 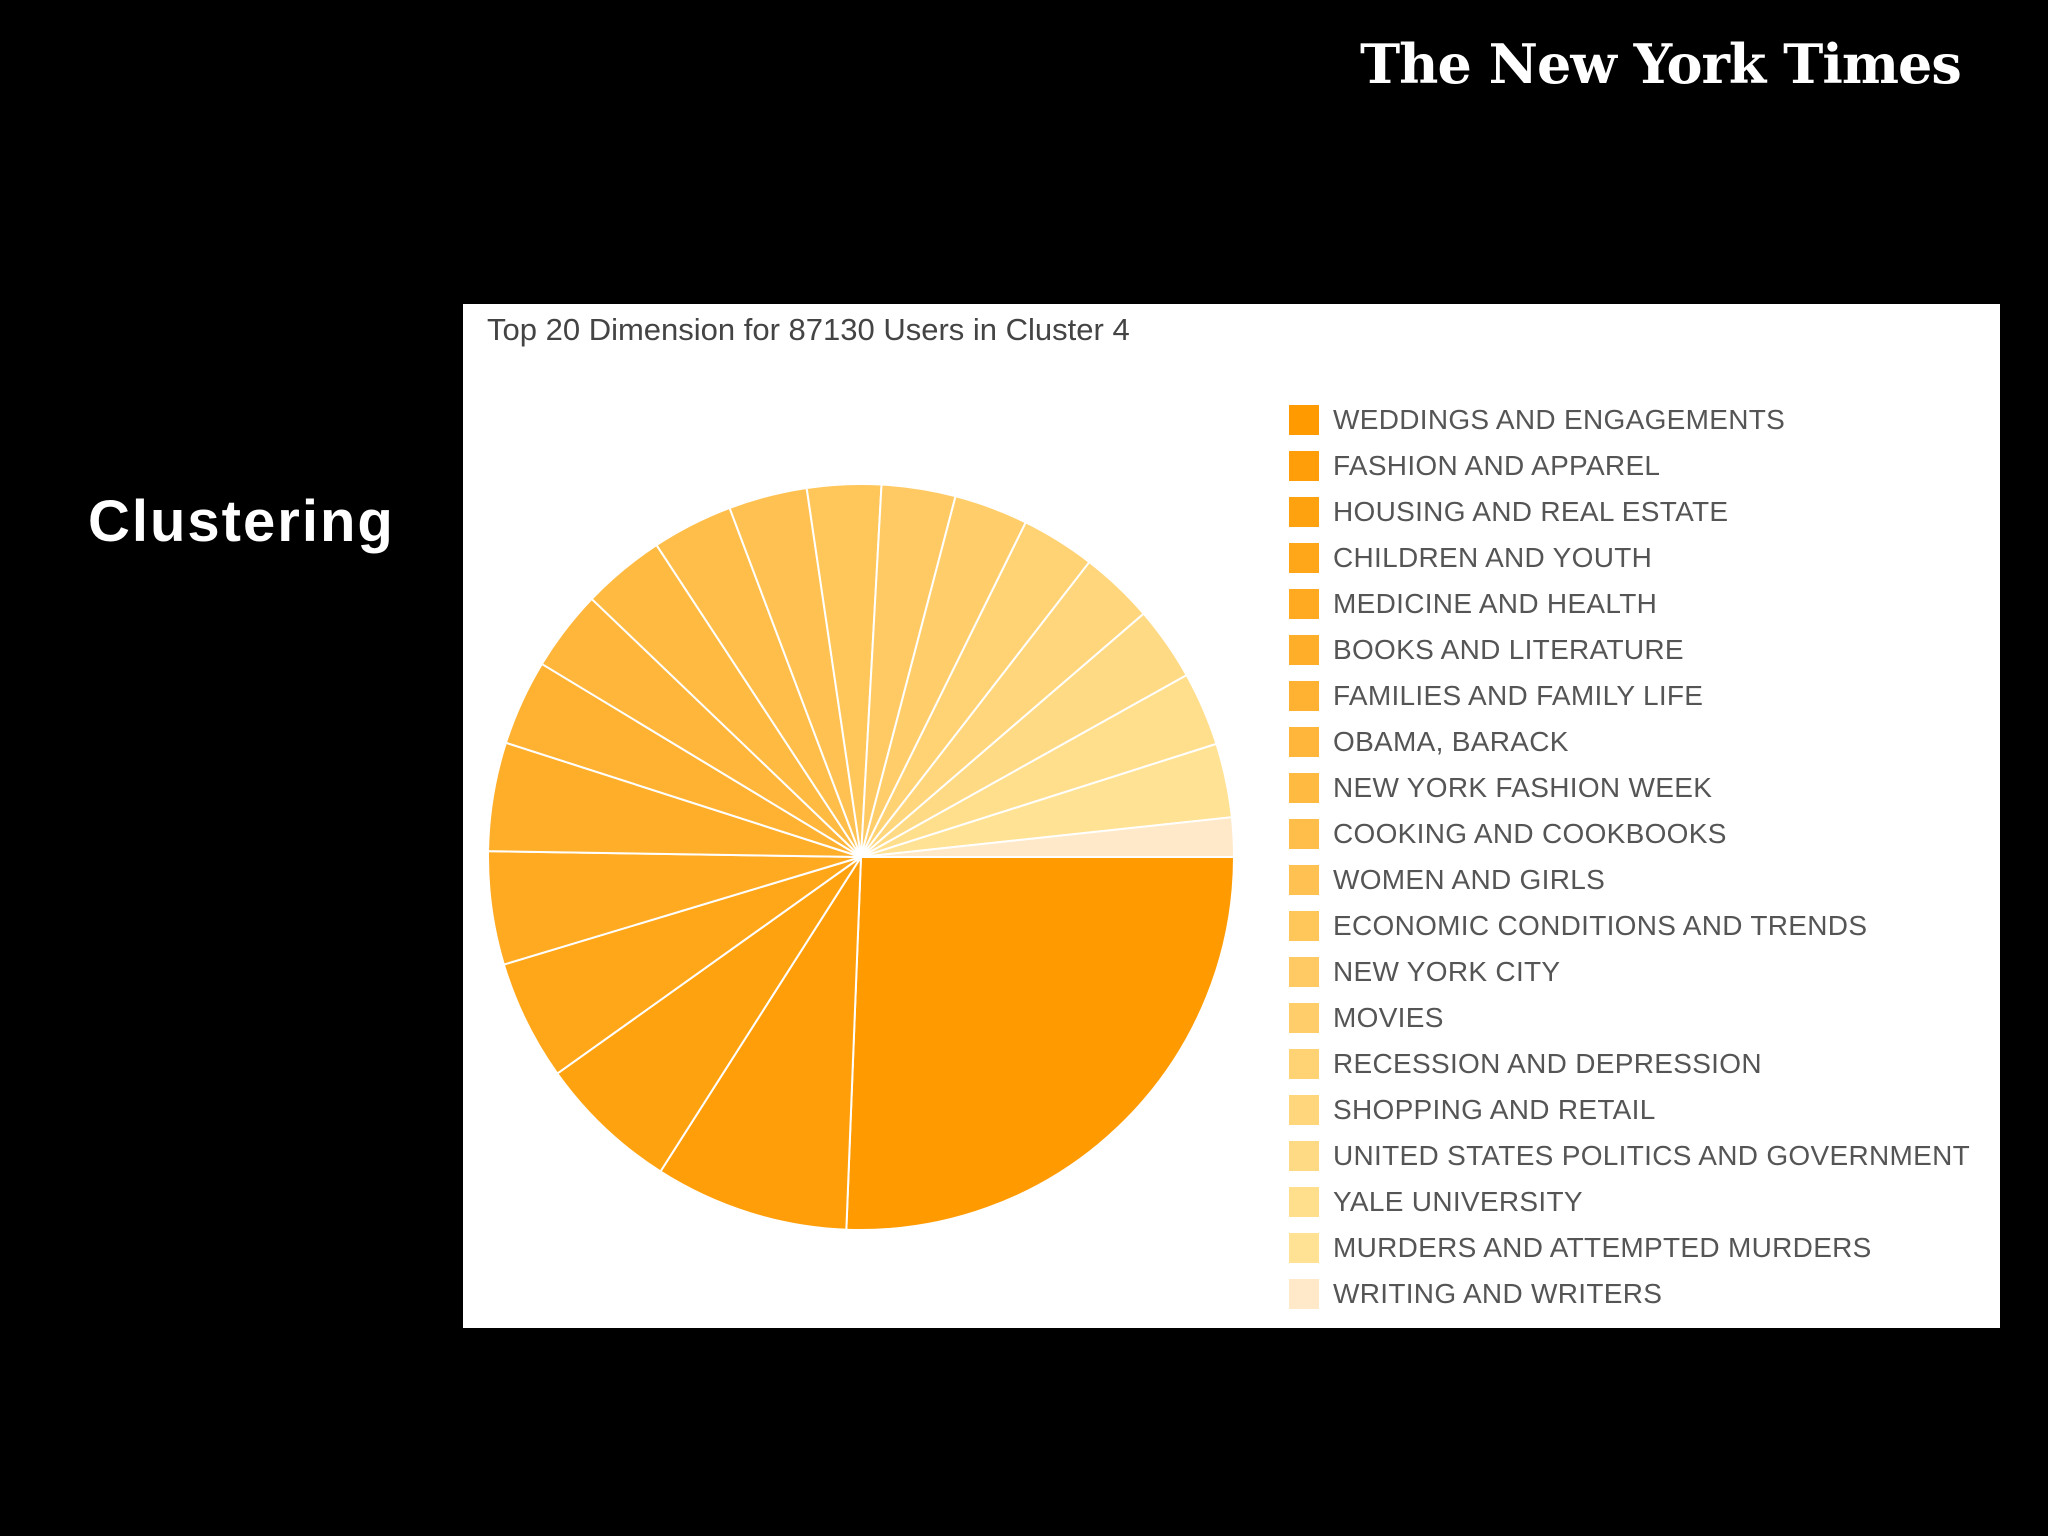 I want to click on legend-item: WRITING AND WRITERS, so click(x=1629, y=1294).